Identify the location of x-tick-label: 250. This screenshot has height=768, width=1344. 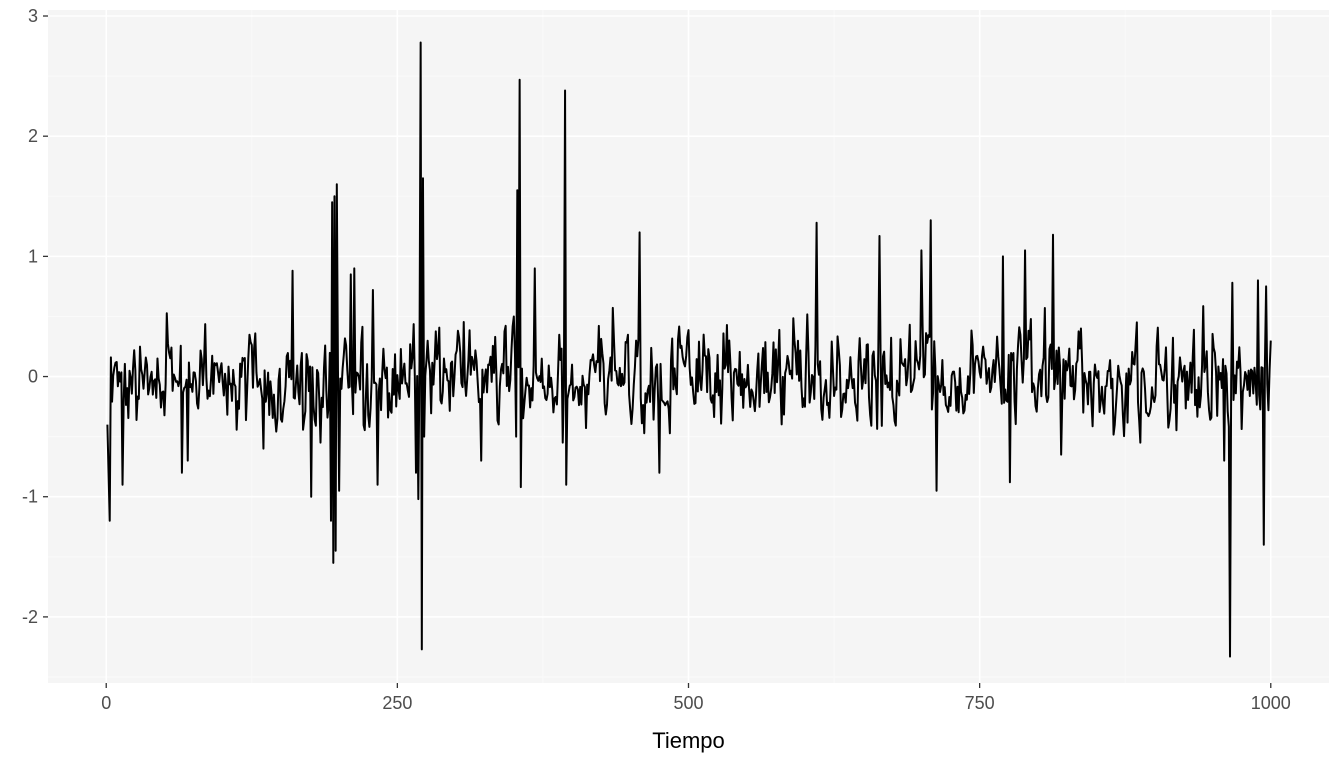
(397, 703).